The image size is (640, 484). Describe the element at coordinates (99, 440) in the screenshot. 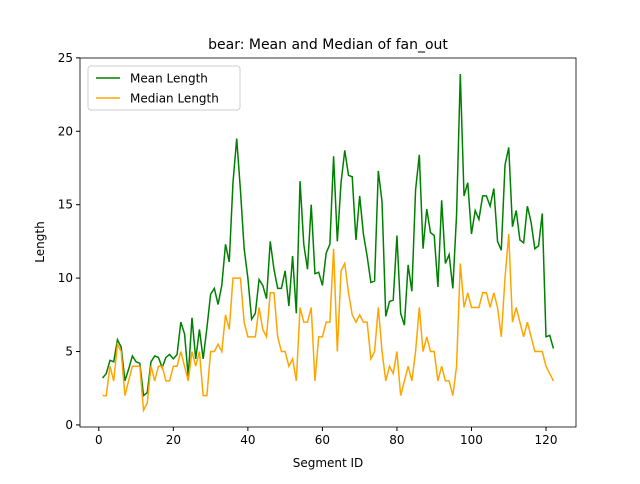

I see `x-tick-label: 0` at that location.